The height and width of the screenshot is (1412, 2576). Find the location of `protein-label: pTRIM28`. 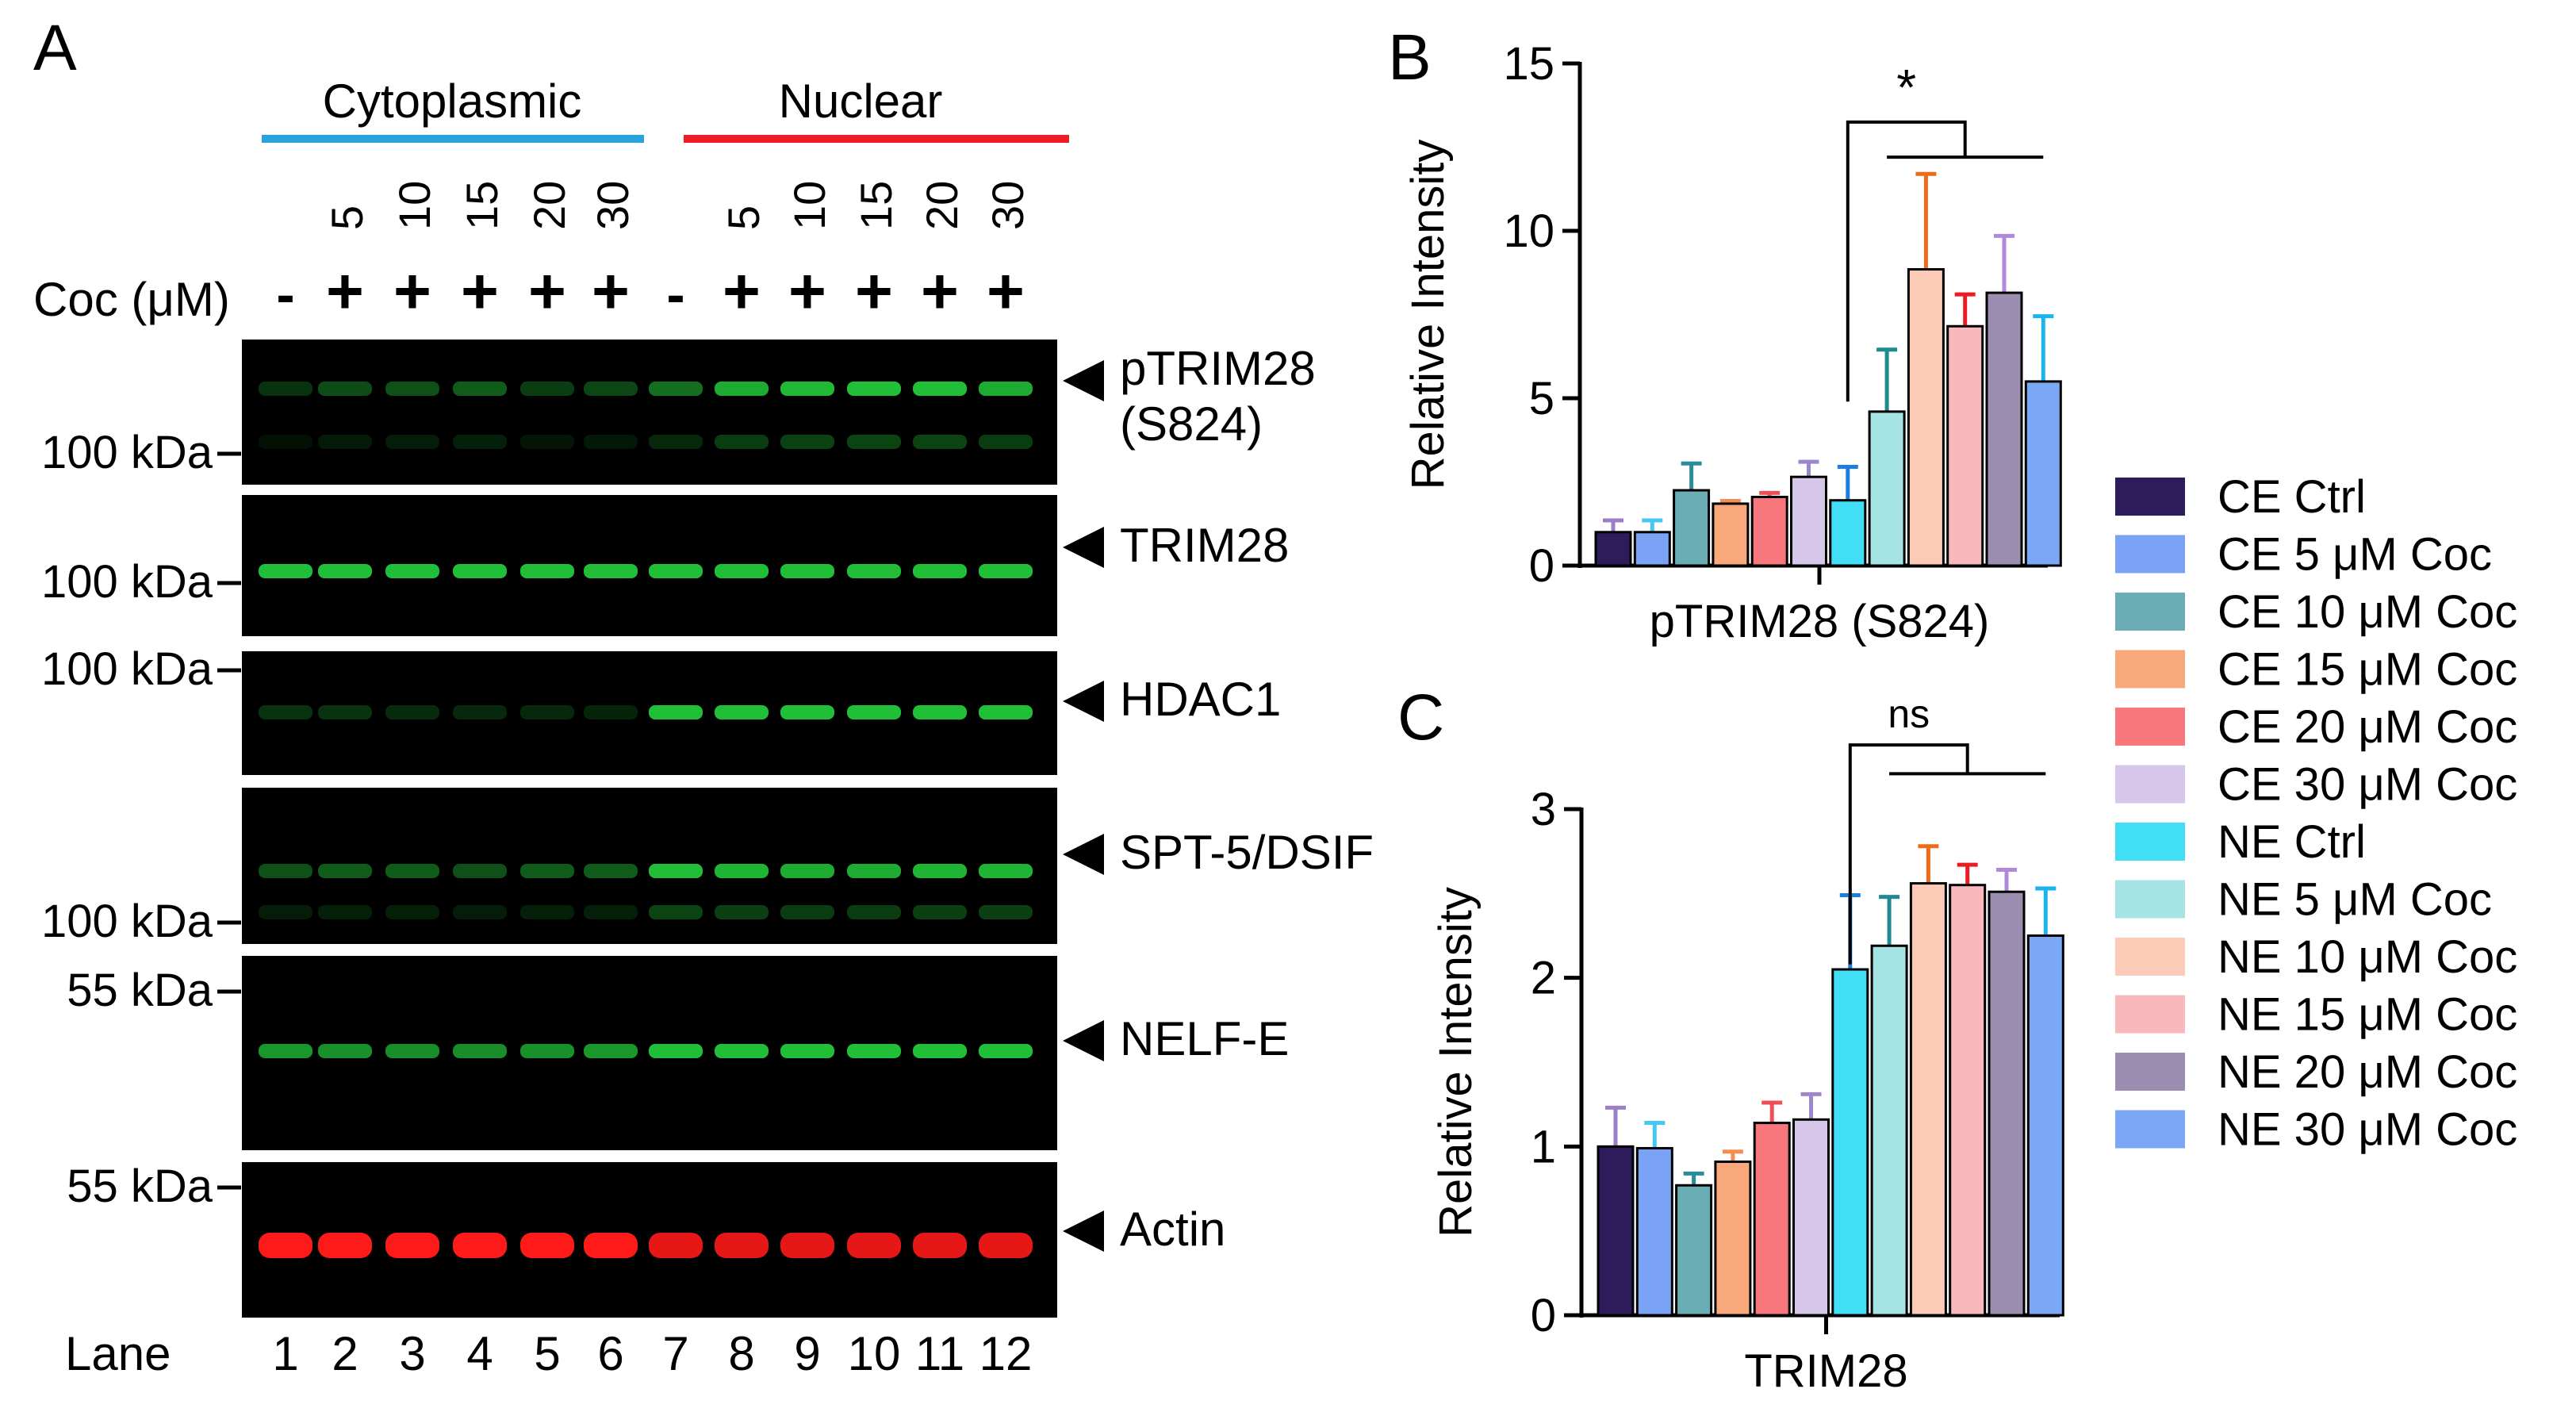

protein-label: pTRIM28 is located at coordinates (1218, 368).